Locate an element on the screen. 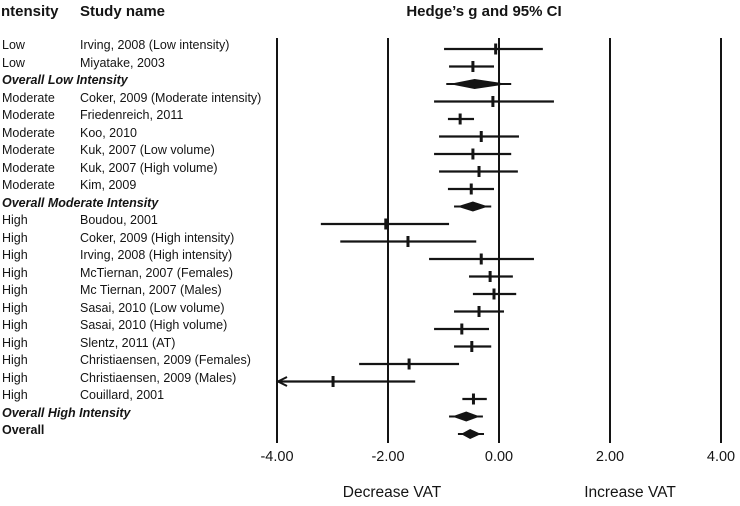 This screenshot has width=740, height=506. study-name-label: Kuk, 2007 (High volume) is located at coordinates (149, 167).